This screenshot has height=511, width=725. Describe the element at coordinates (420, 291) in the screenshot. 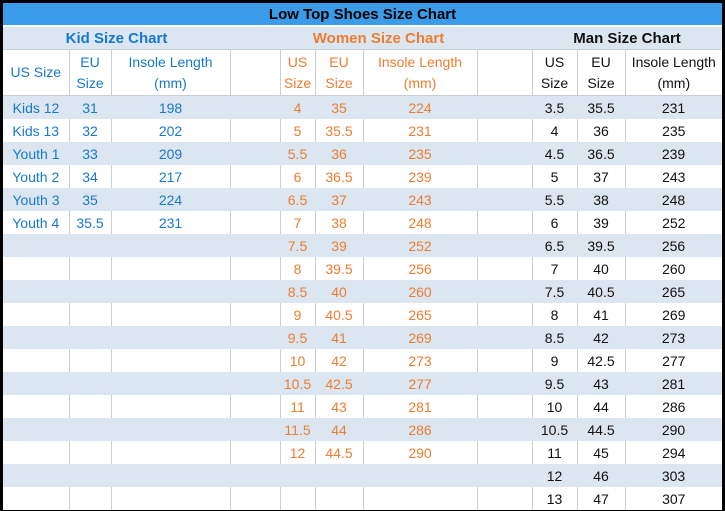

I see `table-cell: 260` at that location.